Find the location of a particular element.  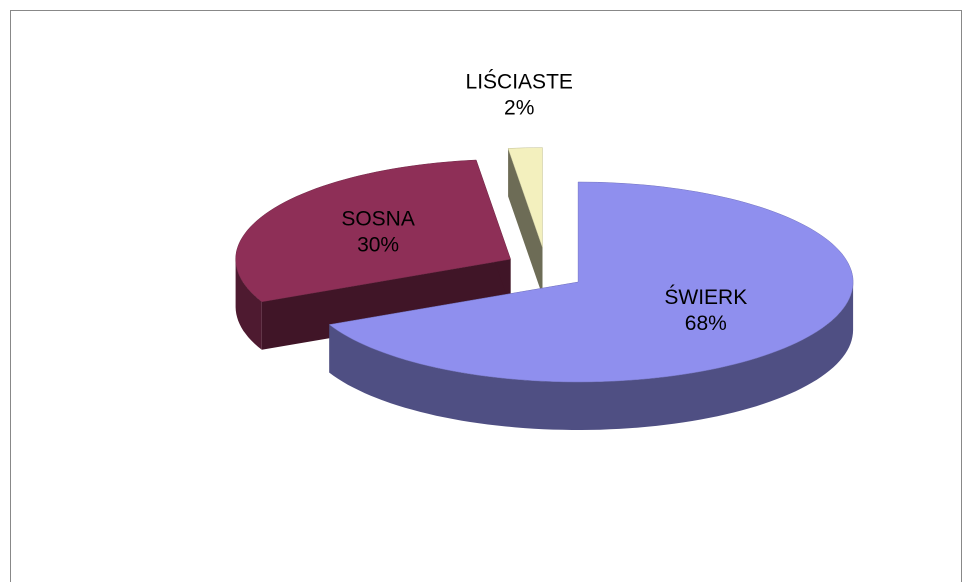

slice-label: ŚWIERK is located at coordinates (705, 297).